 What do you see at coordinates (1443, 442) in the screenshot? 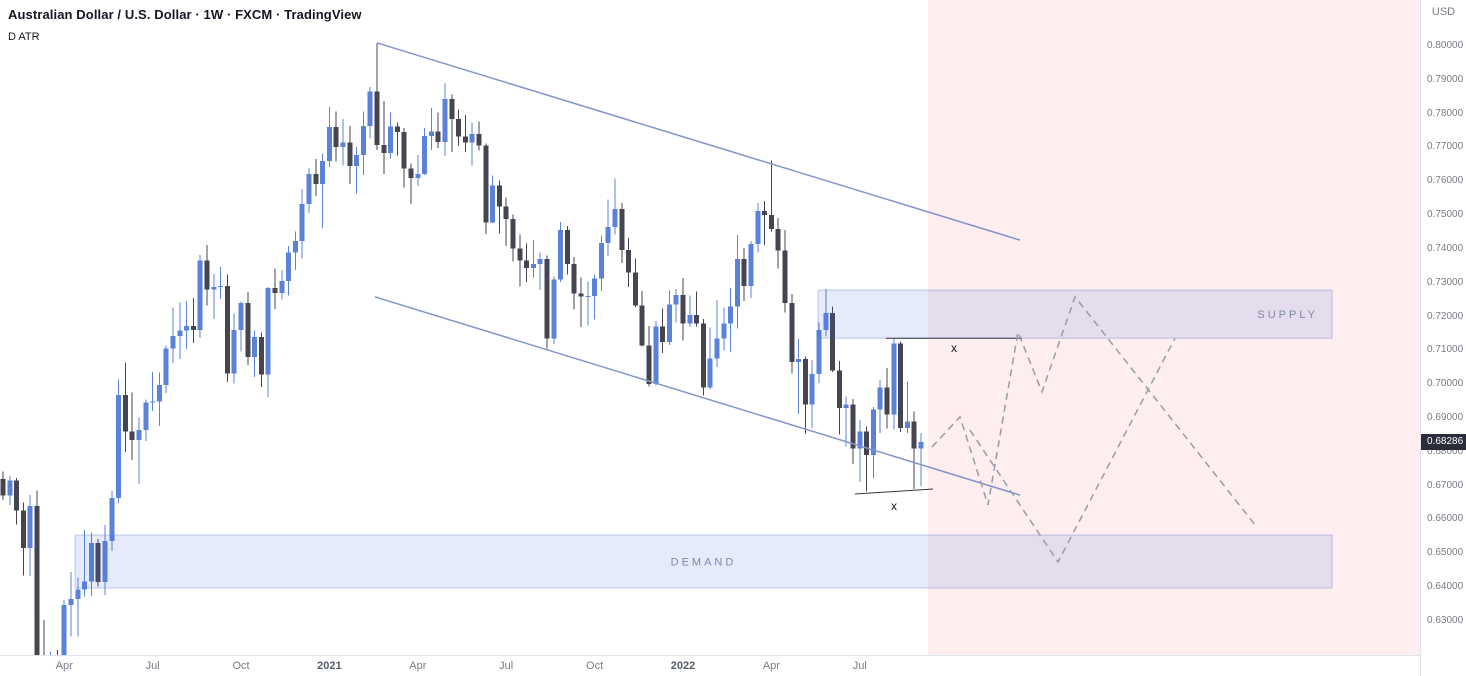
I see `last-price-badge: 0.68286` at bounding box center [1443, 442].